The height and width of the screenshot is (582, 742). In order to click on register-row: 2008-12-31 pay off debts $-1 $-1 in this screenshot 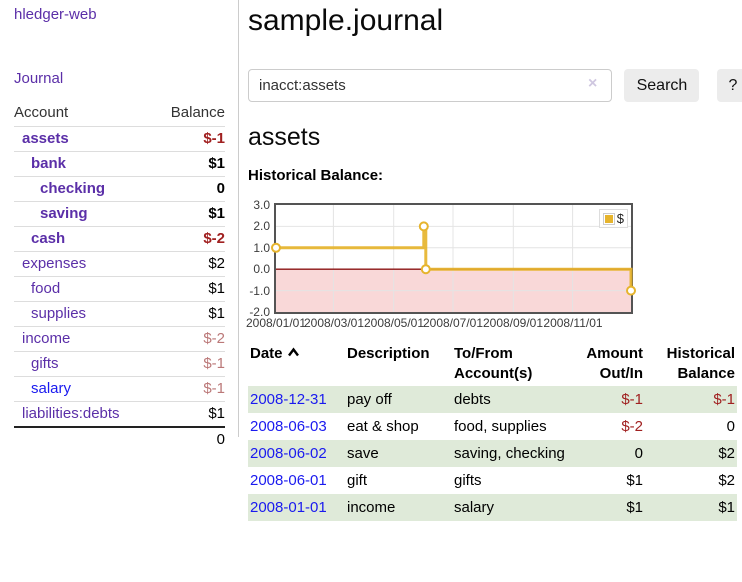, I will do `click(492, 399)`.